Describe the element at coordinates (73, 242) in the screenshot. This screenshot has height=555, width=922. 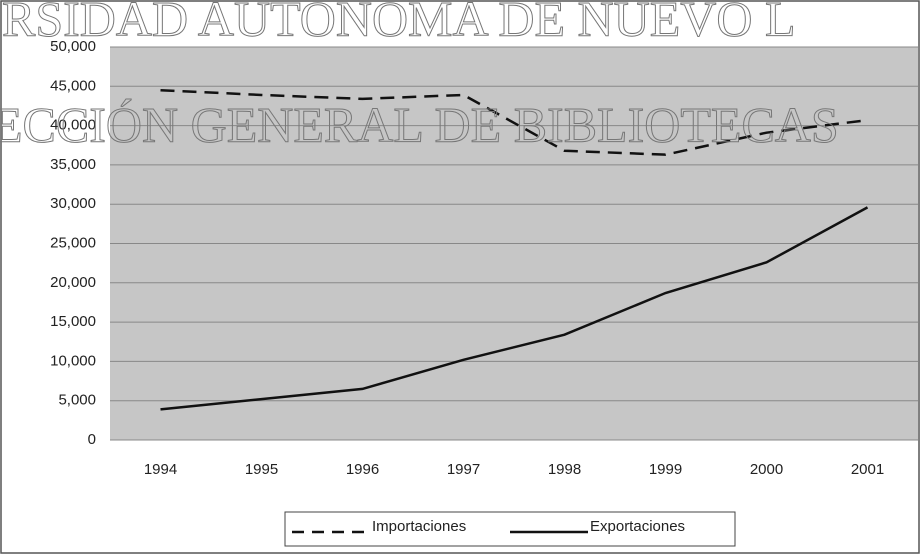
I see `y-tick-label: 25,000` at that location.